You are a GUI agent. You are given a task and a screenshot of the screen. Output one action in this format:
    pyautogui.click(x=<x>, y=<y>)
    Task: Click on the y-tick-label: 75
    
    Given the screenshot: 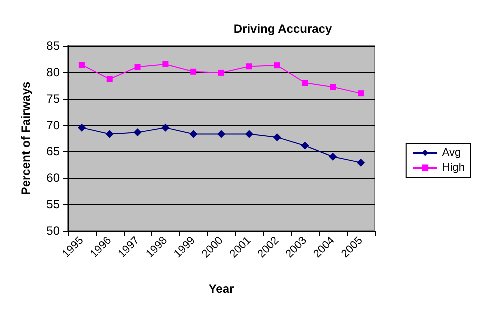 What is the action you would take?
    pyautogui.click(x=53, y=99)
    